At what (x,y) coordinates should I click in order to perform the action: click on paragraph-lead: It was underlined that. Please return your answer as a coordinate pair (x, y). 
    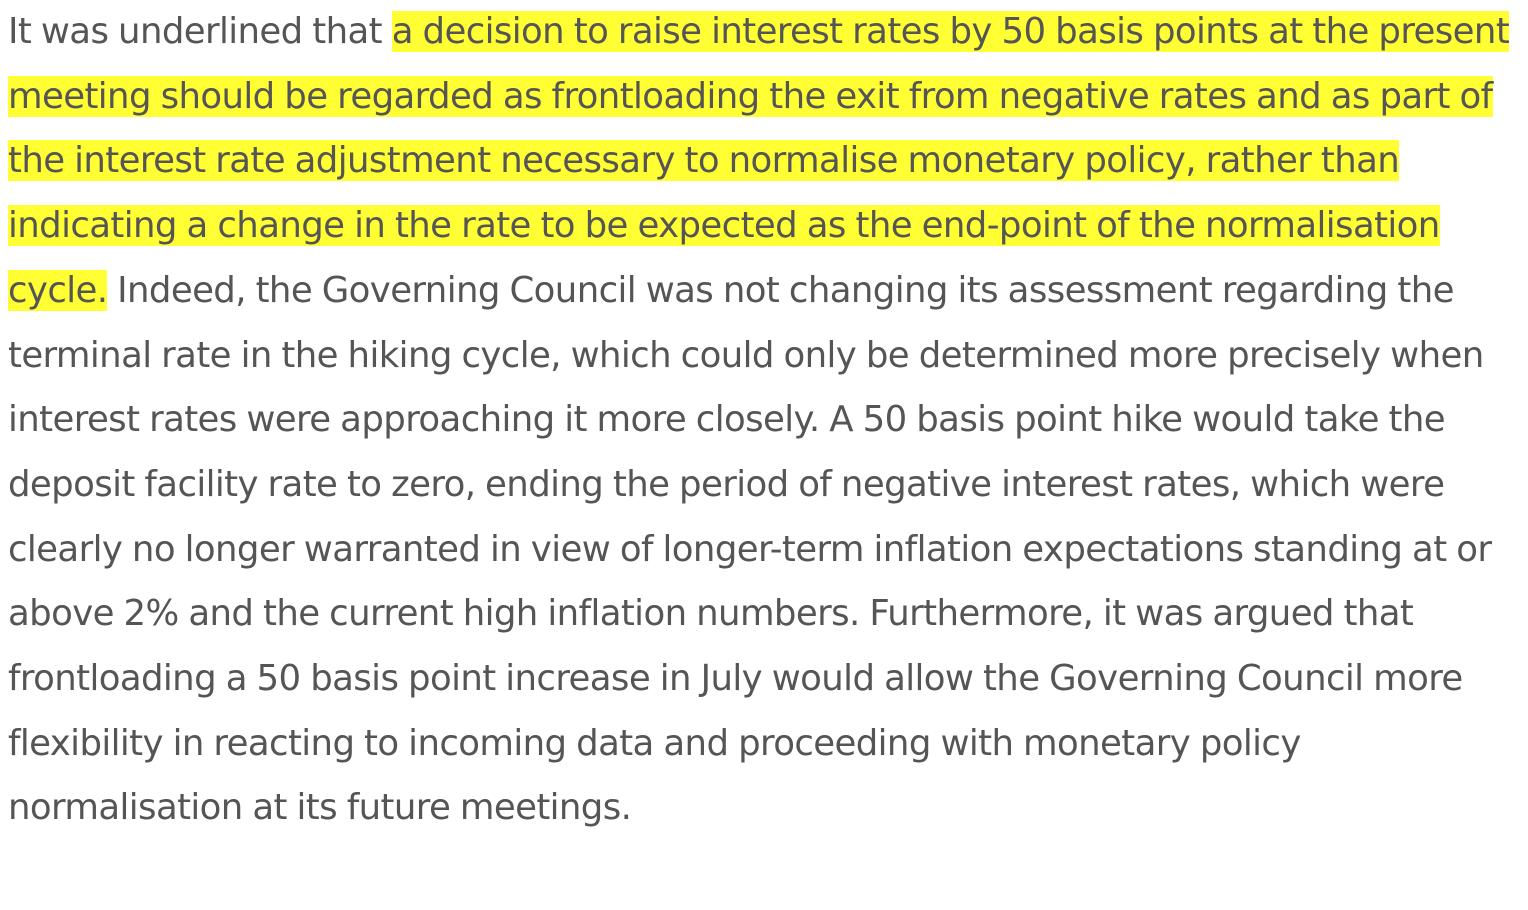
    Looking at the image, I should click on (200, 31).